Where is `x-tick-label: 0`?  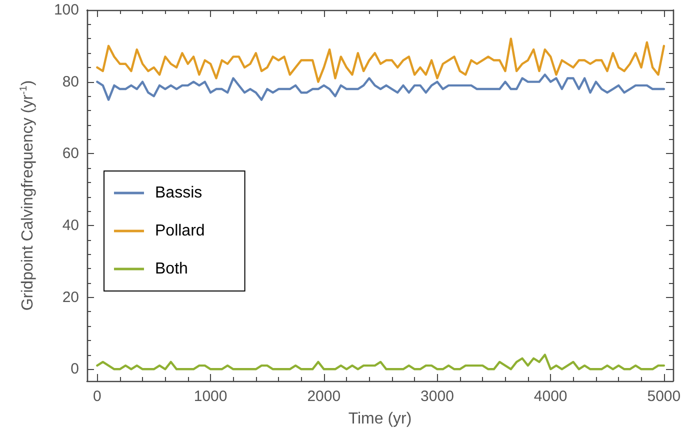
x-tick-label: 0 is located at coordinates (97, 396).